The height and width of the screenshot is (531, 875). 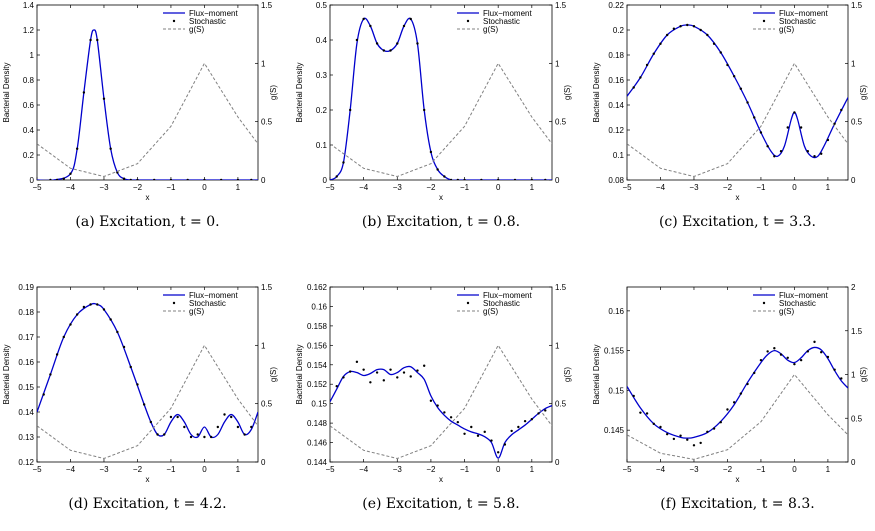 I want to click on y-tick-label: 0.162, so click(x=317, y=287).